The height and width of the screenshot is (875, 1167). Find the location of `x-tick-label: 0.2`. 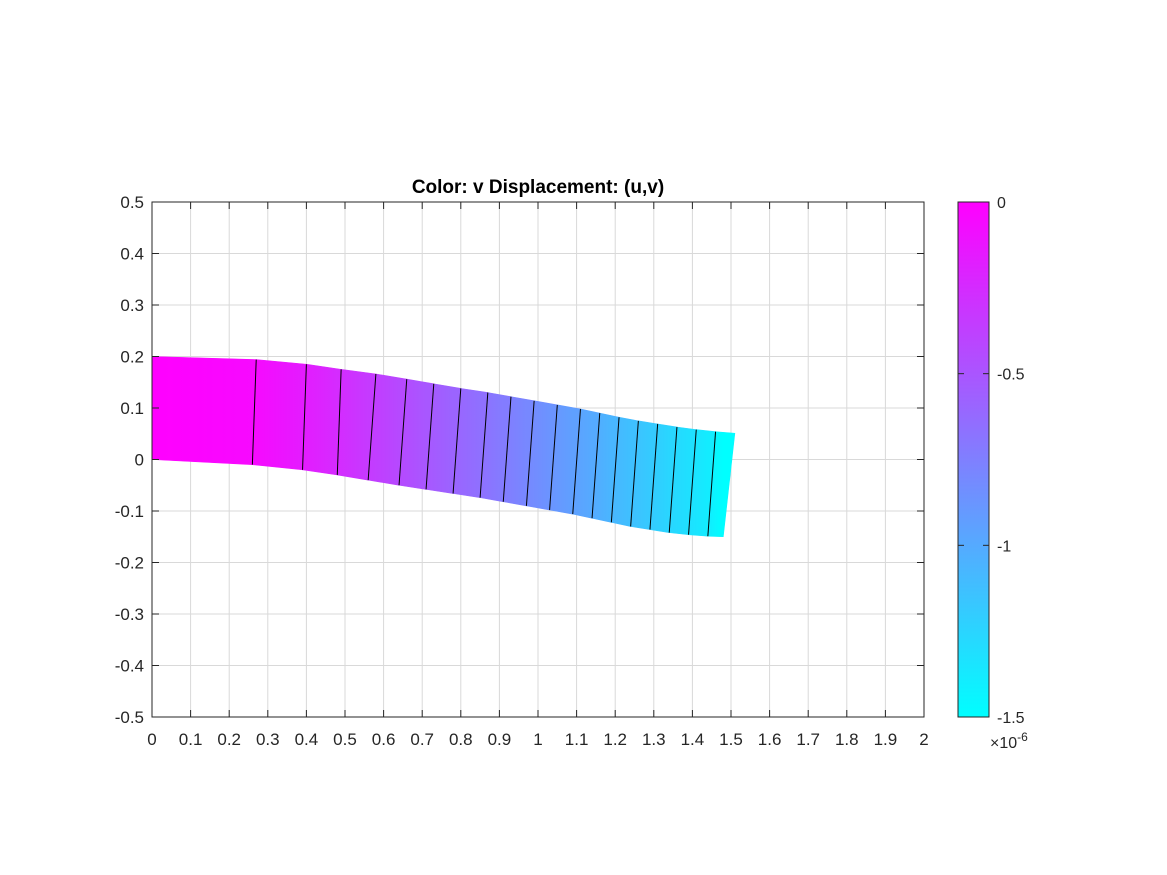

x-tick-label: 0.2 is located at coordinates (229, 739).